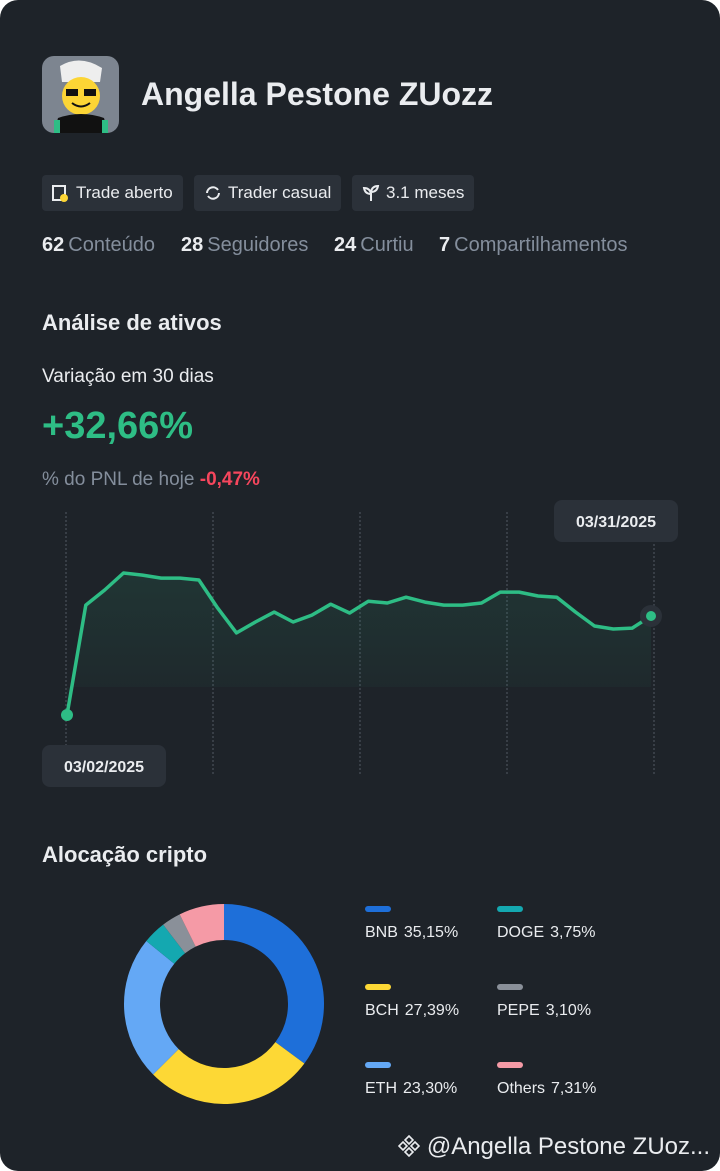  I want to click on legend-value: 3,10%, so click(568, 1010).